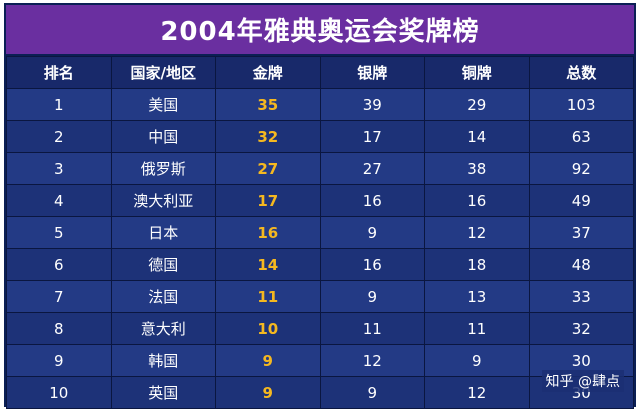 Image resolution: width=640 pixels, height=413 pixels. Describe the element at coordinates (59, 296) in the screenshot. I see `cell-rank: 7` at that location.